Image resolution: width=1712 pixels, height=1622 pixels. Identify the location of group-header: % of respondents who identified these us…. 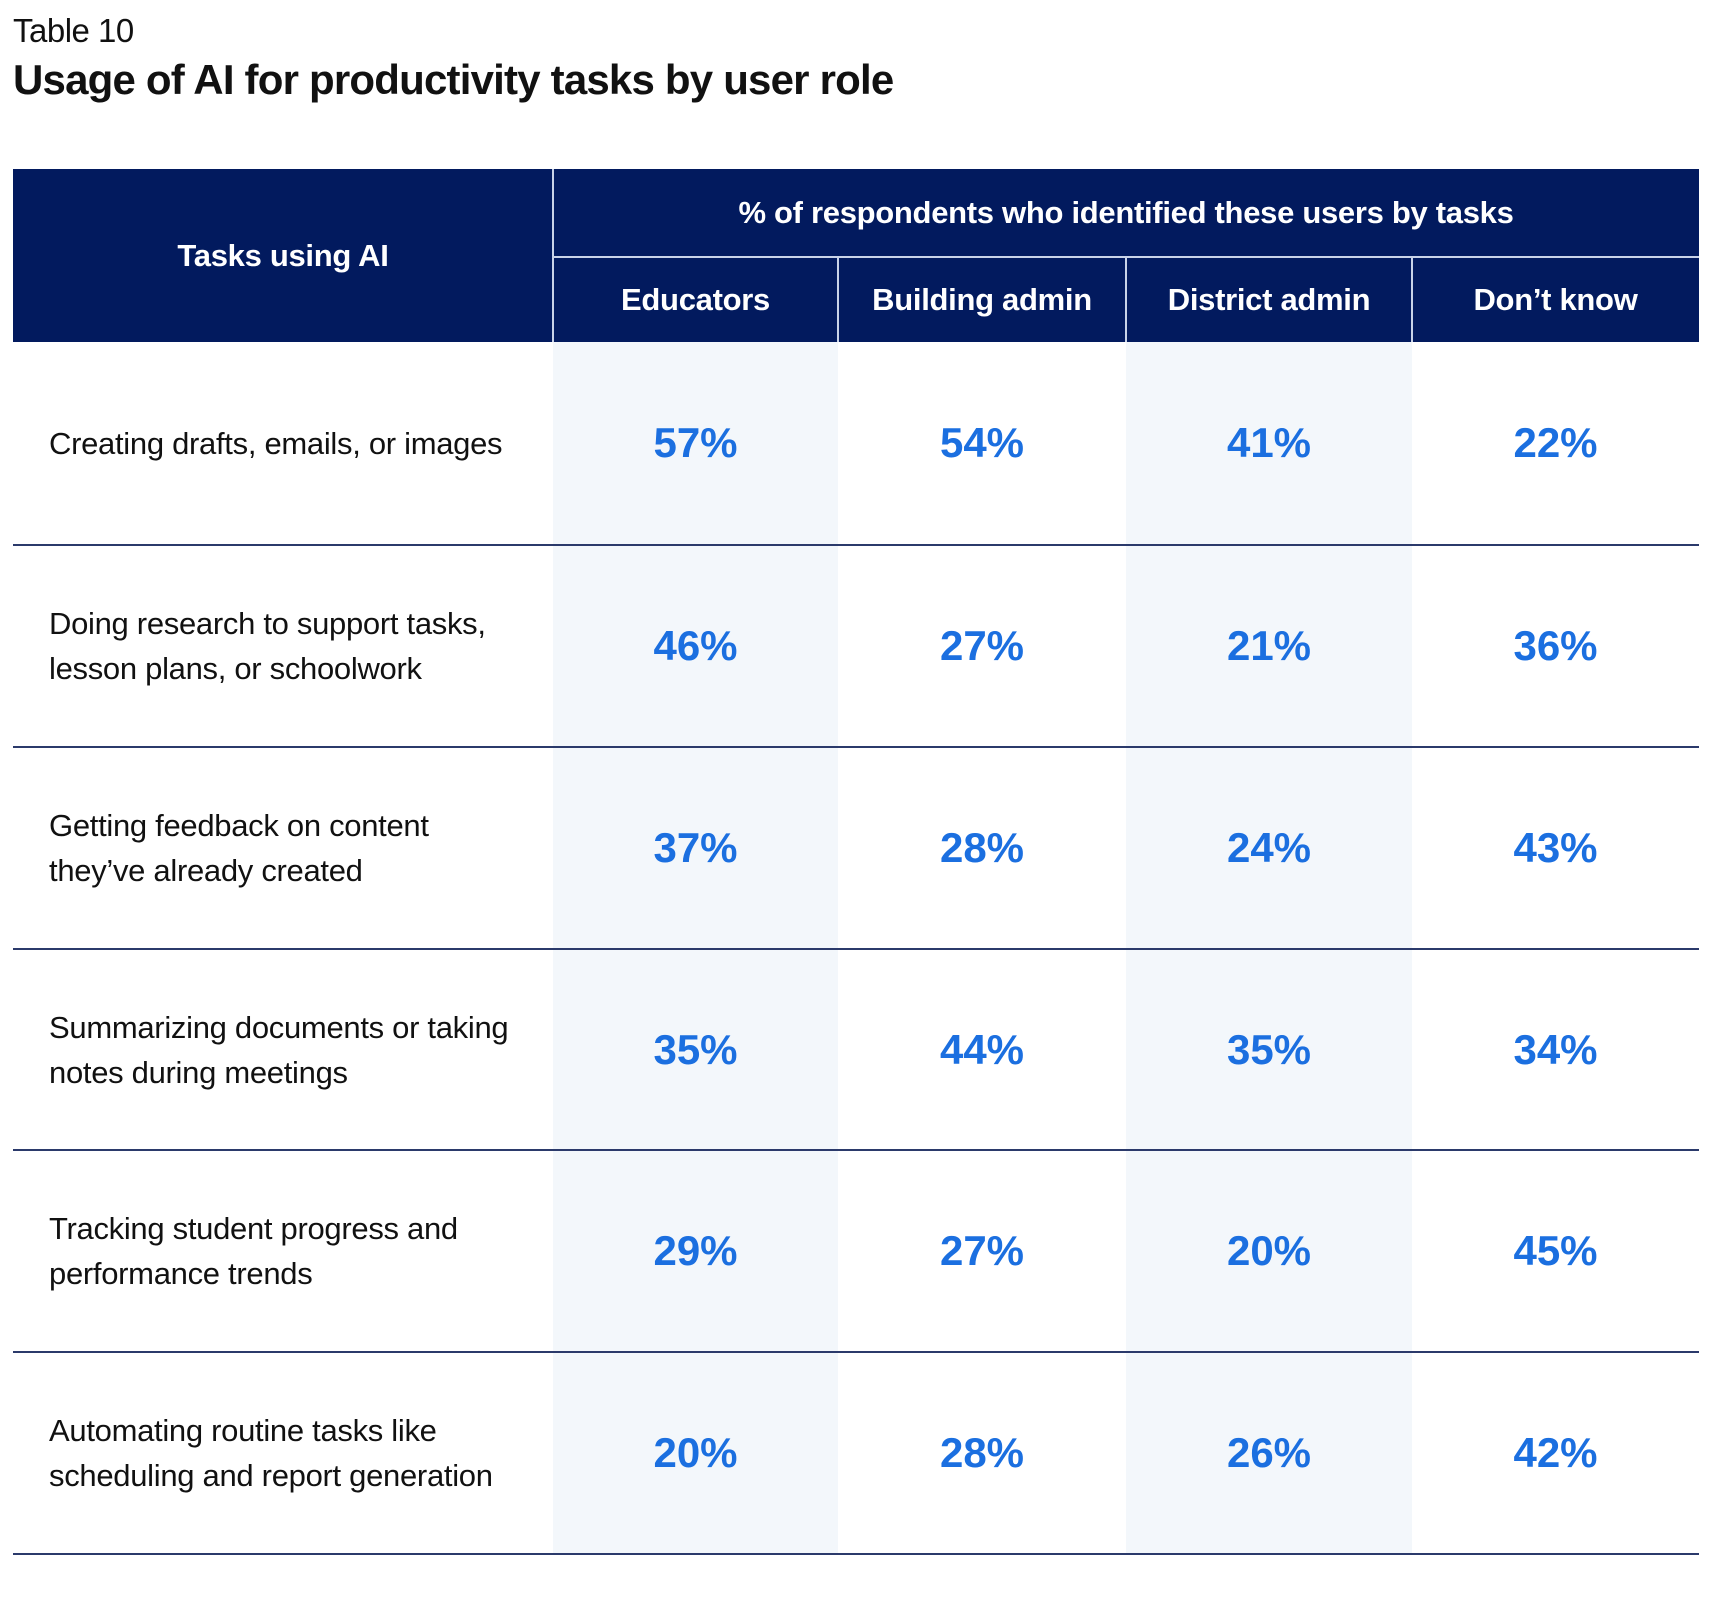
(1126, 212).